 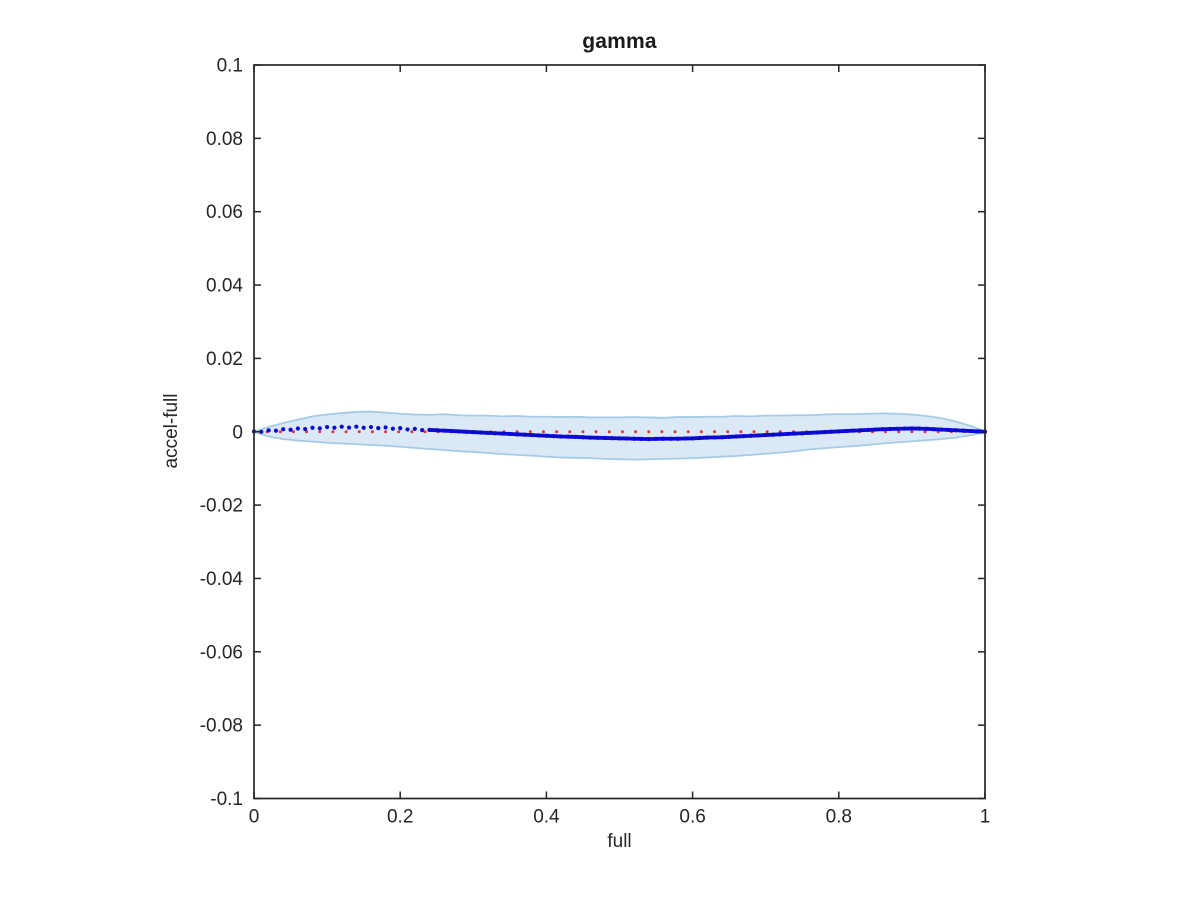 I want to click on y-tick-label: -0.08, so click(x=221, y=726).